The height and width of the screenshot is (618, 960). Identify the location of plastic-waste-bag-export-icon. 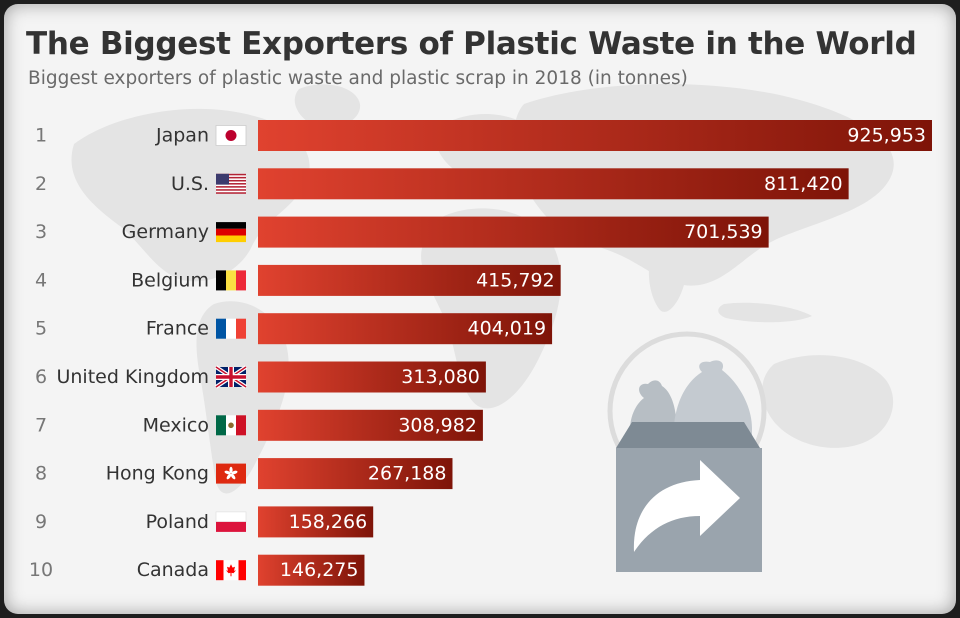
(687, 451).